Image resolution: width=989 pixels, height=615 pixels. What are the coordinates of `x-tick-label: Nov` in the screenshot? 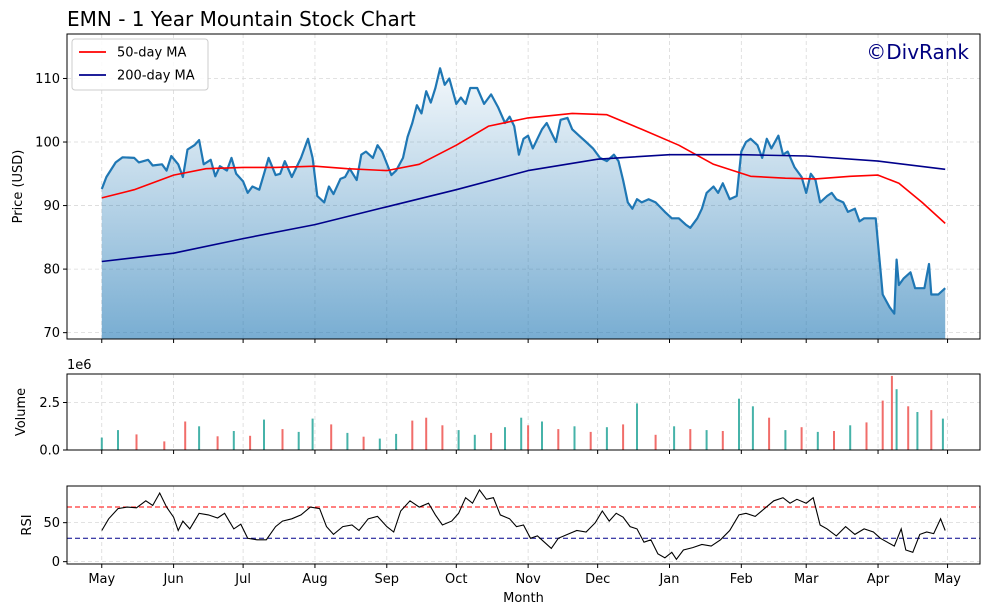 It's located at (528, 579).